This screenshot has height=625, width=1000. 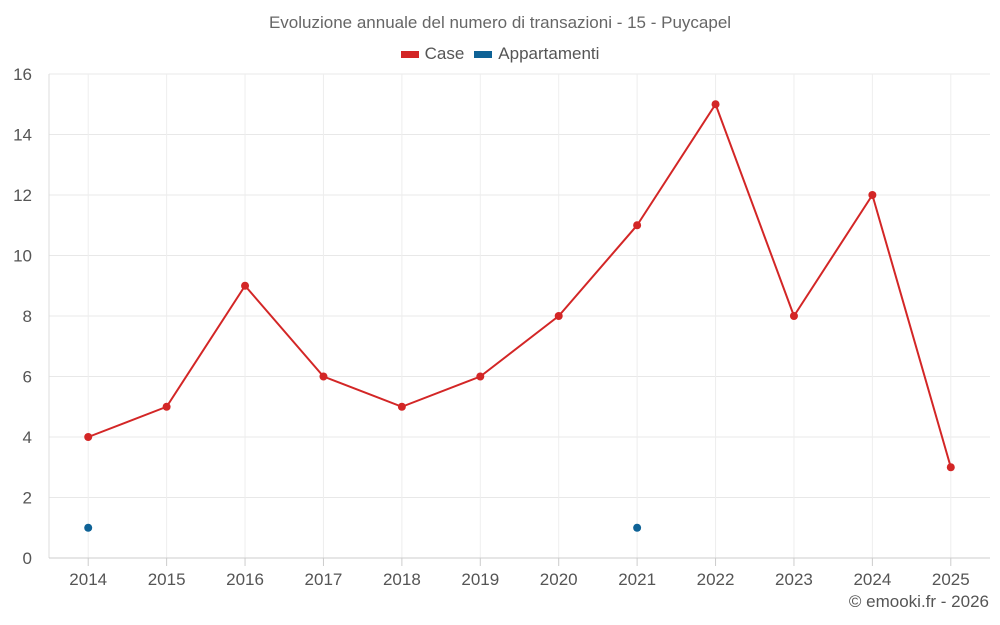 I want to click on x-tick-label: 2014, so click(x=88, y=579).